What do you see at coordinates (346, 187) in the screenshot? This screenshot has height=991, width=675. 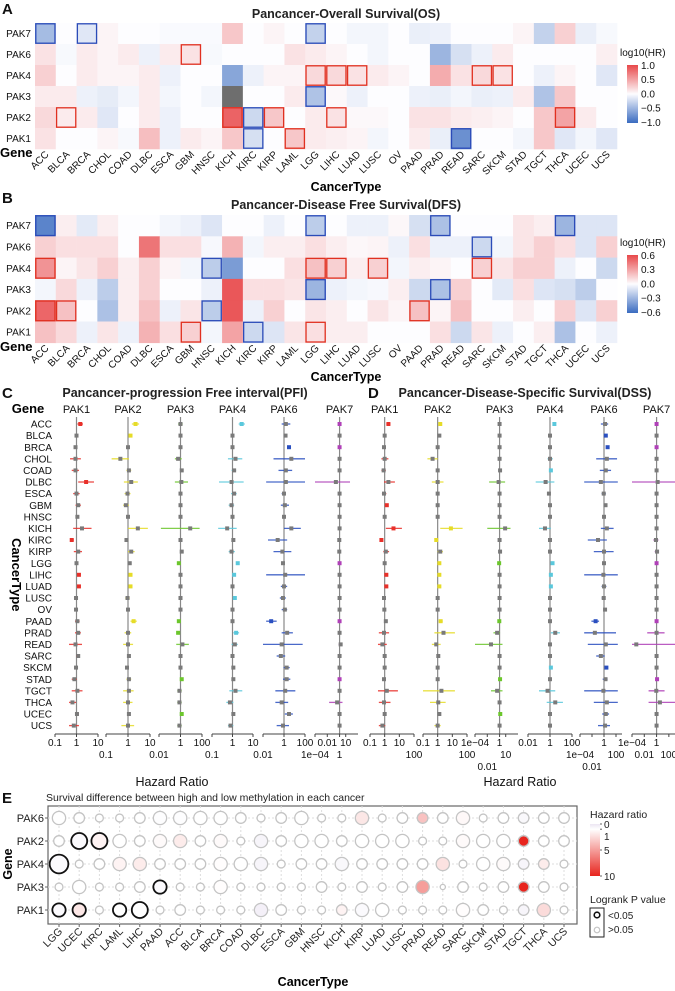 I see `x-axis-title: CancerType` at bounding box center [346, 187].